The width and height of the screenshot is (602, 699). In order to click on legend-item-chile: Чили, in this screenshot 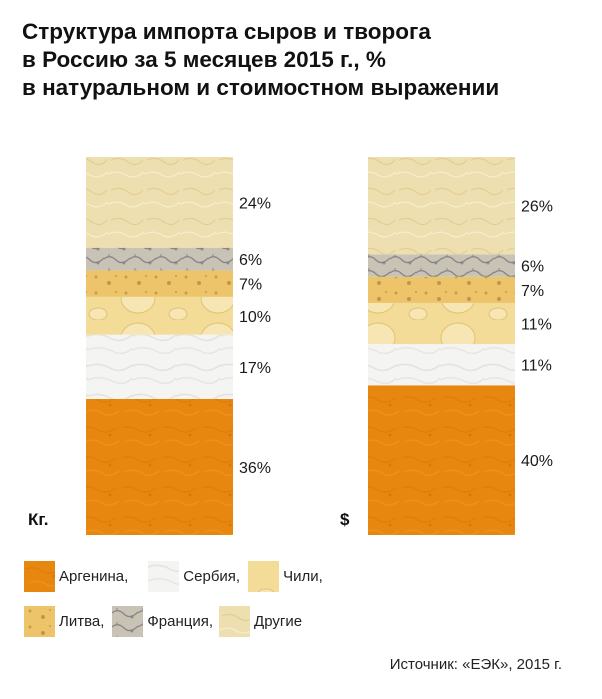, I will do `click(285, 576)`.